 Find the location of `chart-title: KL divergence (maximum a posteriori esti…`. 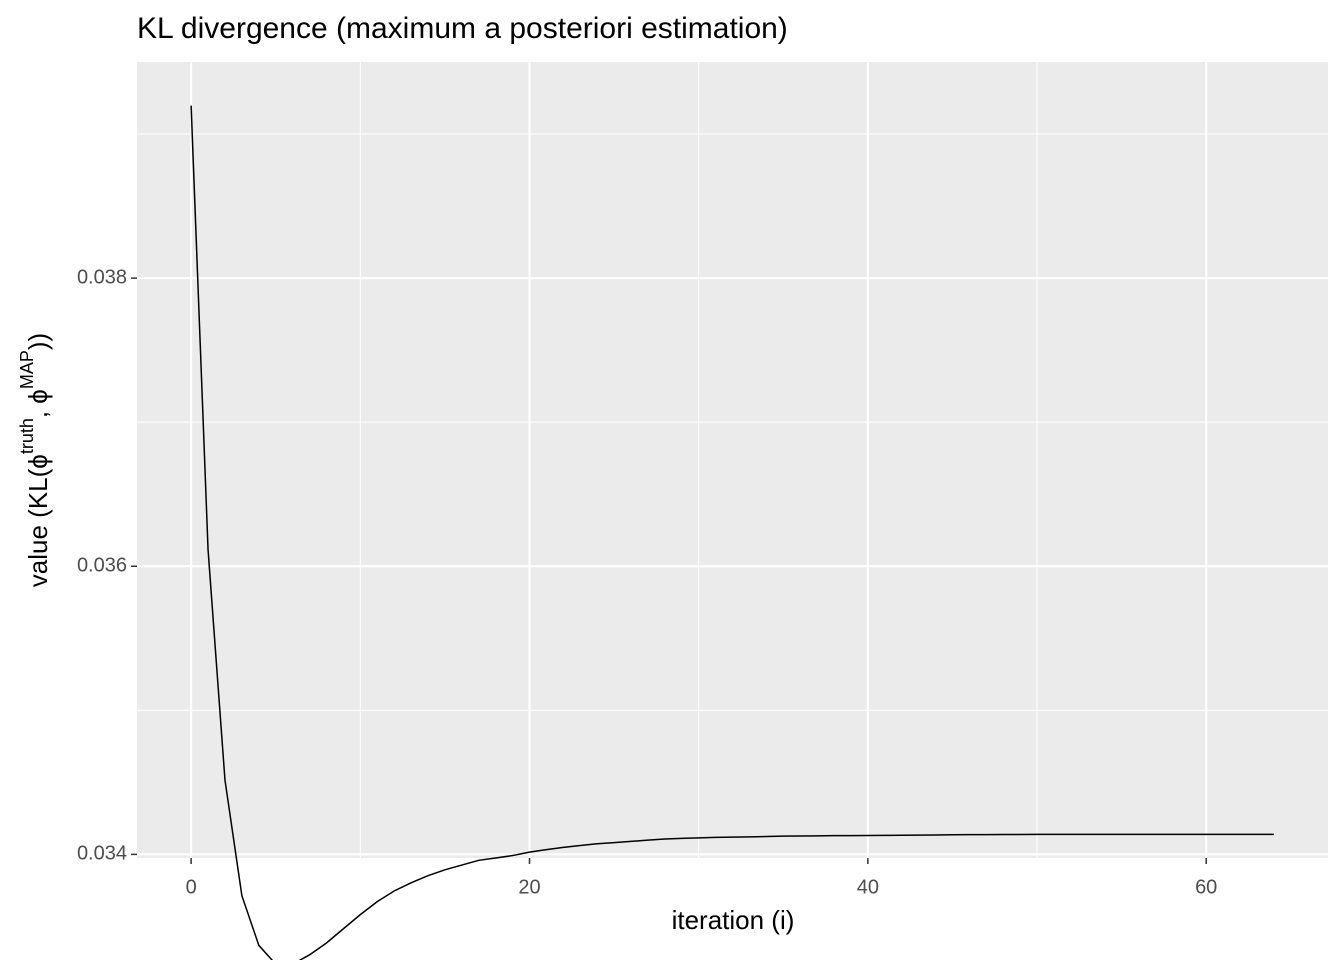

chart-title: KL divergence (maximum a posteriori esti… is located at coordinates (462, 28).